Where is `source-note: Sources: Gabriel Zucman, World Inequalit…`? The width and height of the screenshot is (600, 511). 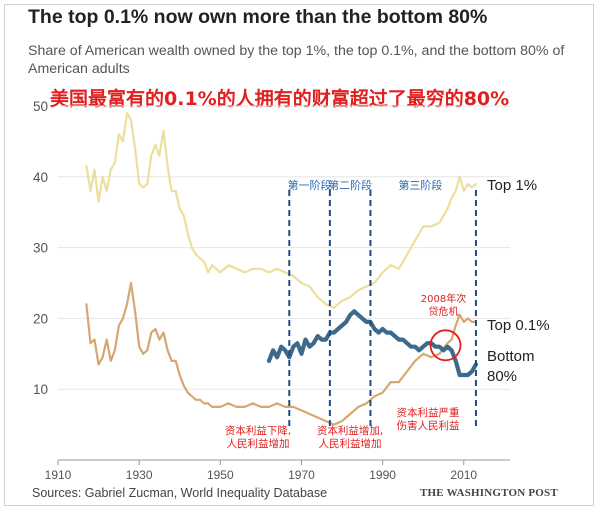 source-note: Sources: Gabriel Zucman, World Inequalit… is located at coordinates (180, 493).